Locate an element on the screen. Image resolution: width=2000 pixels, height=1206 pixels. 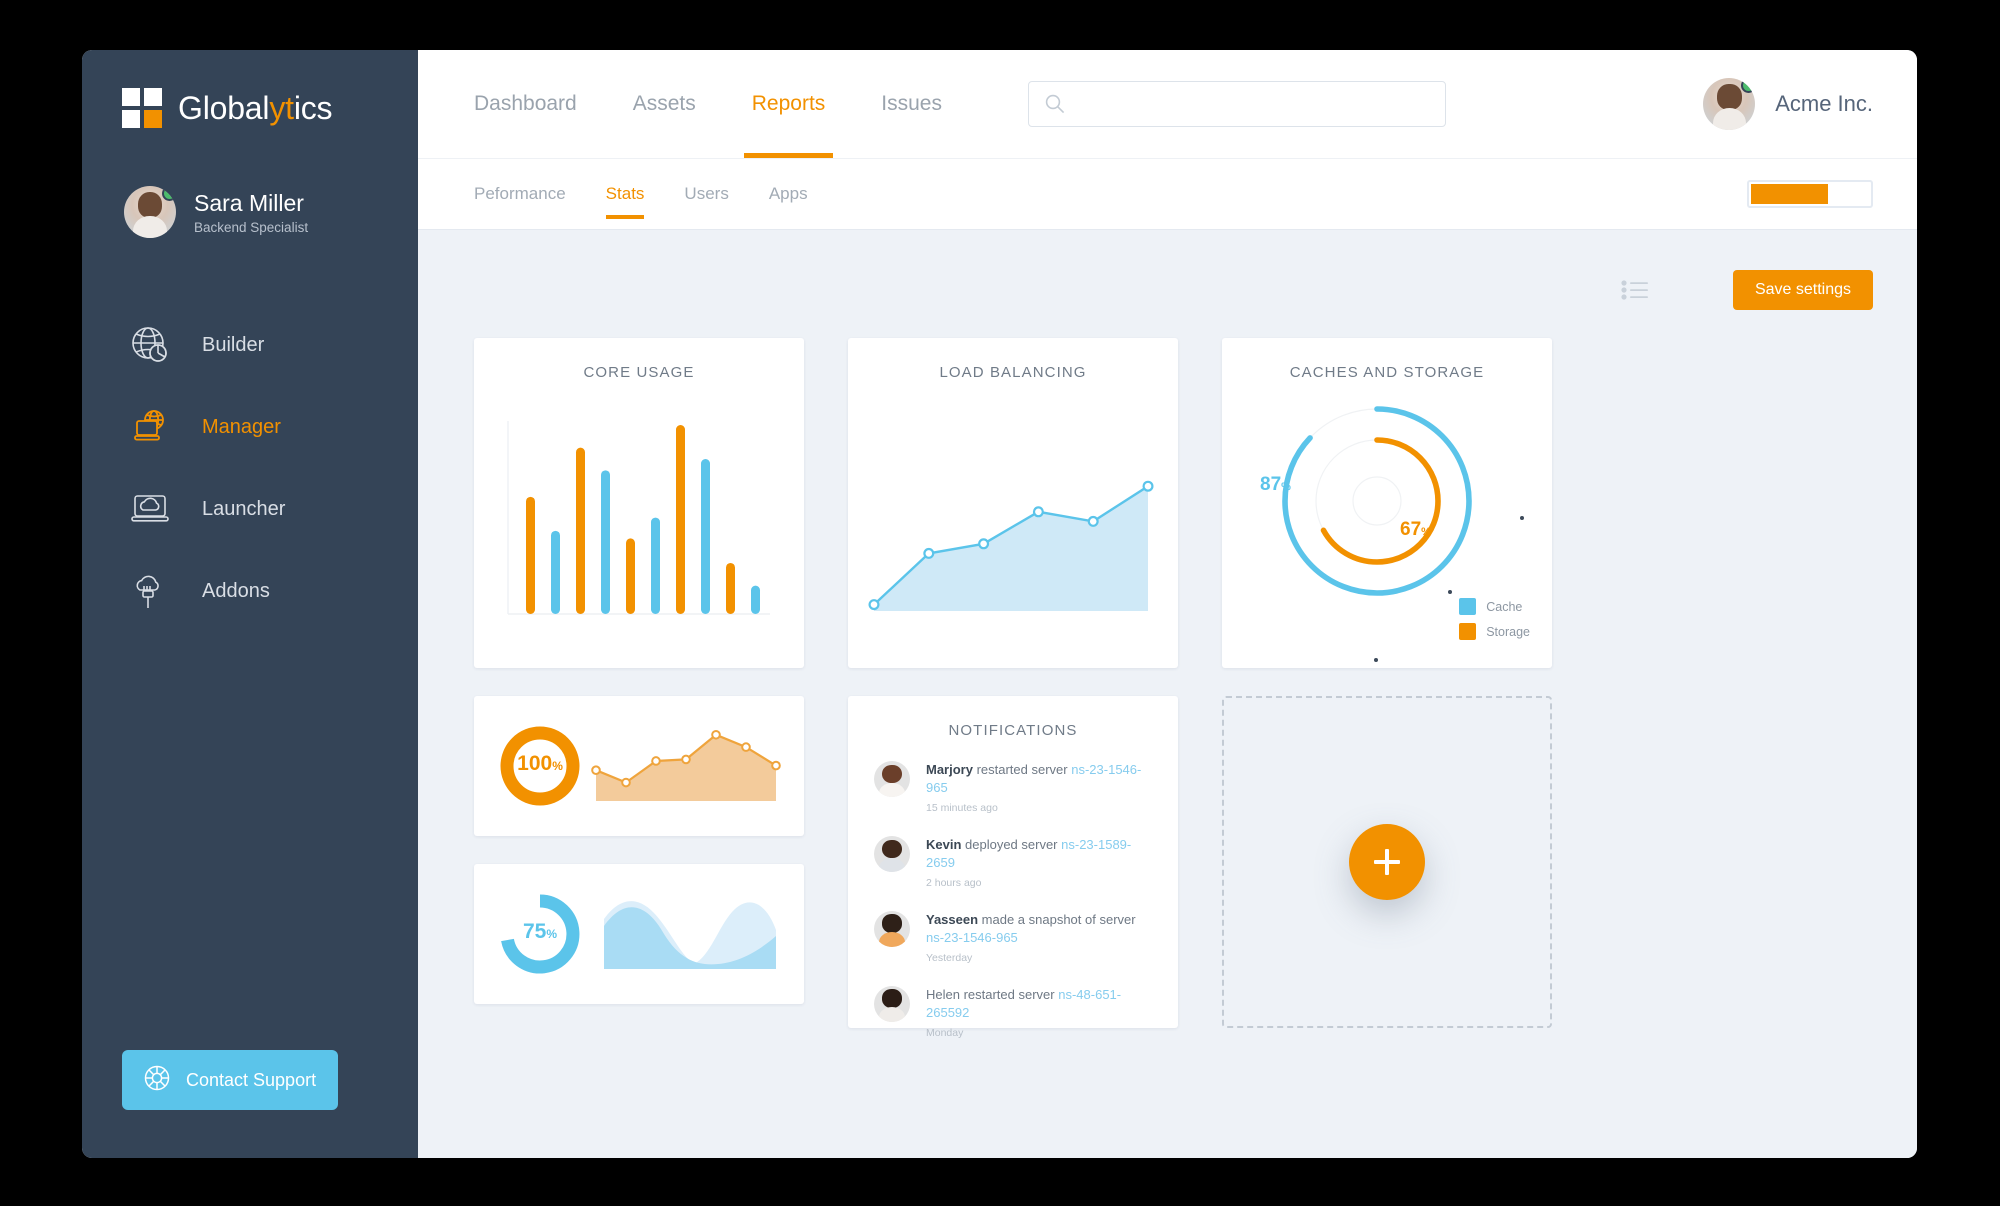
notification-user: Yasseen is located at coordinates (952, 919).